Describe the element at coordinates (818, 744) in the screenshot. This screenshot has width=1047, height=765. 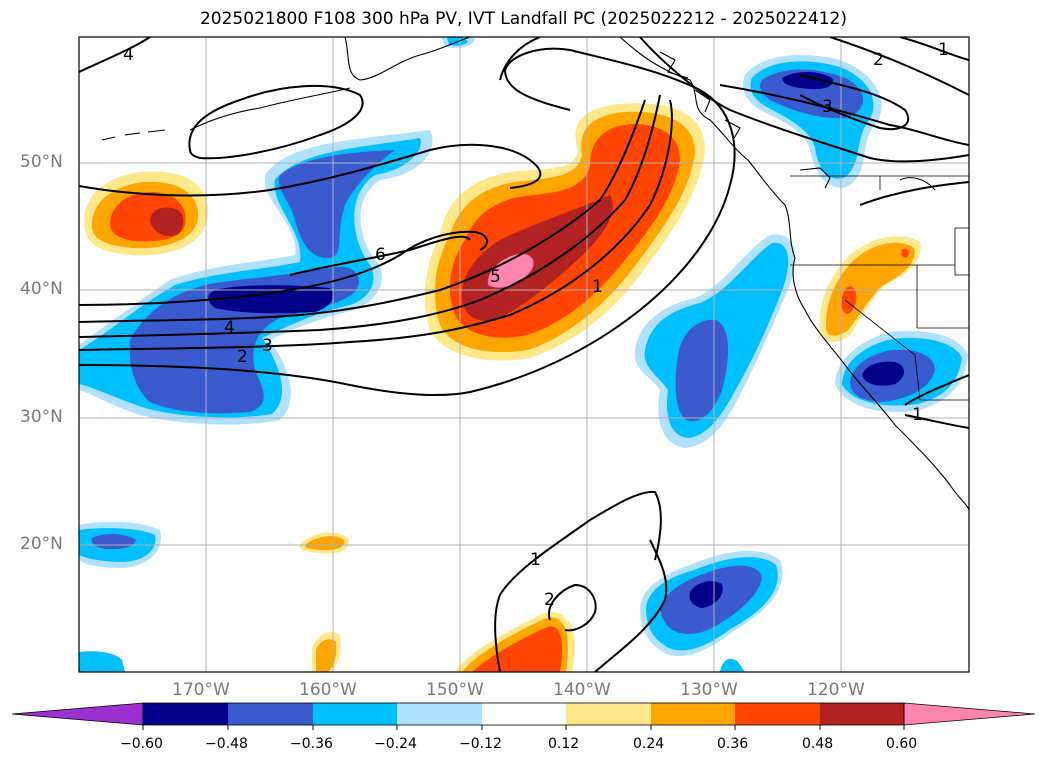
I see `colorbar-tick-label: 0.48` at that location.